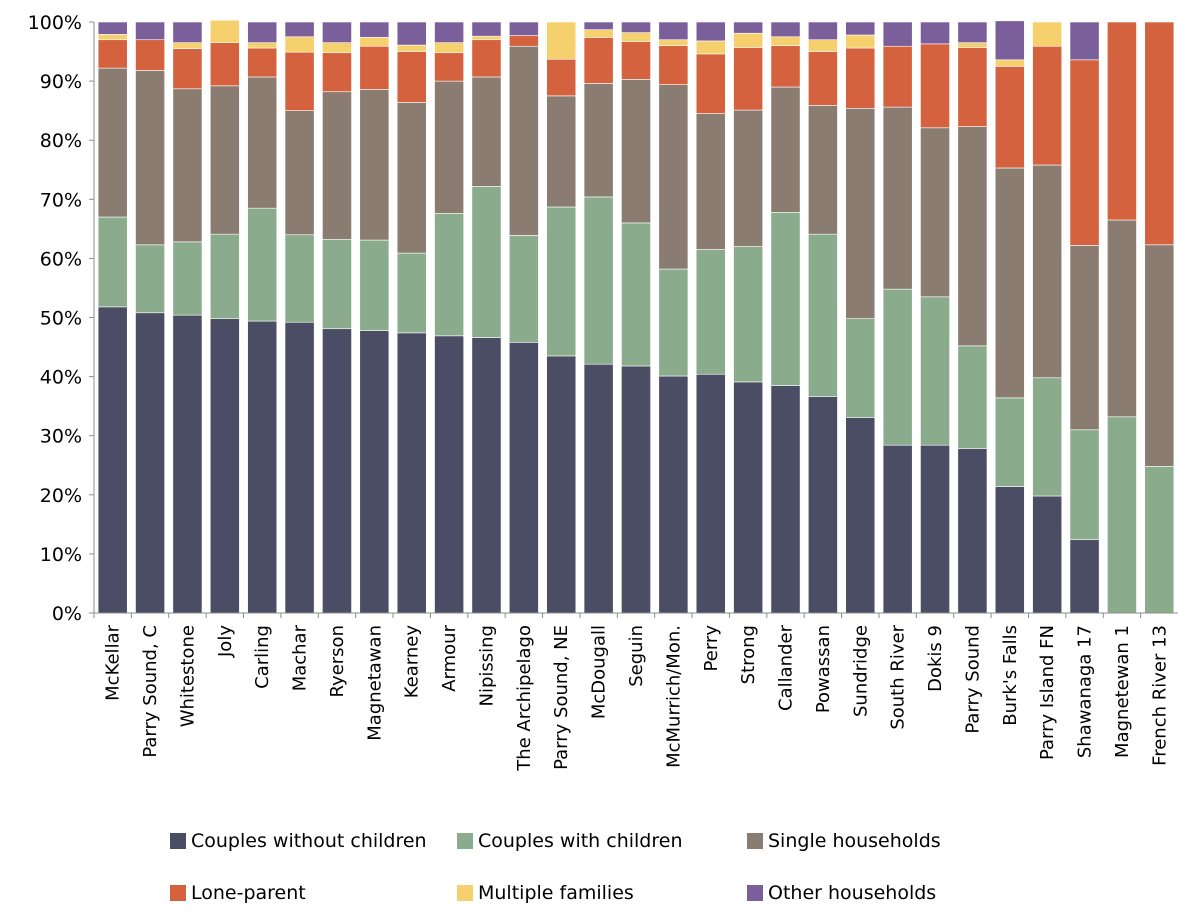 The width and height of the screenshot is (1178, 911). I want to click on x-tick-label: Burk's Falls, so click(1010, 675).